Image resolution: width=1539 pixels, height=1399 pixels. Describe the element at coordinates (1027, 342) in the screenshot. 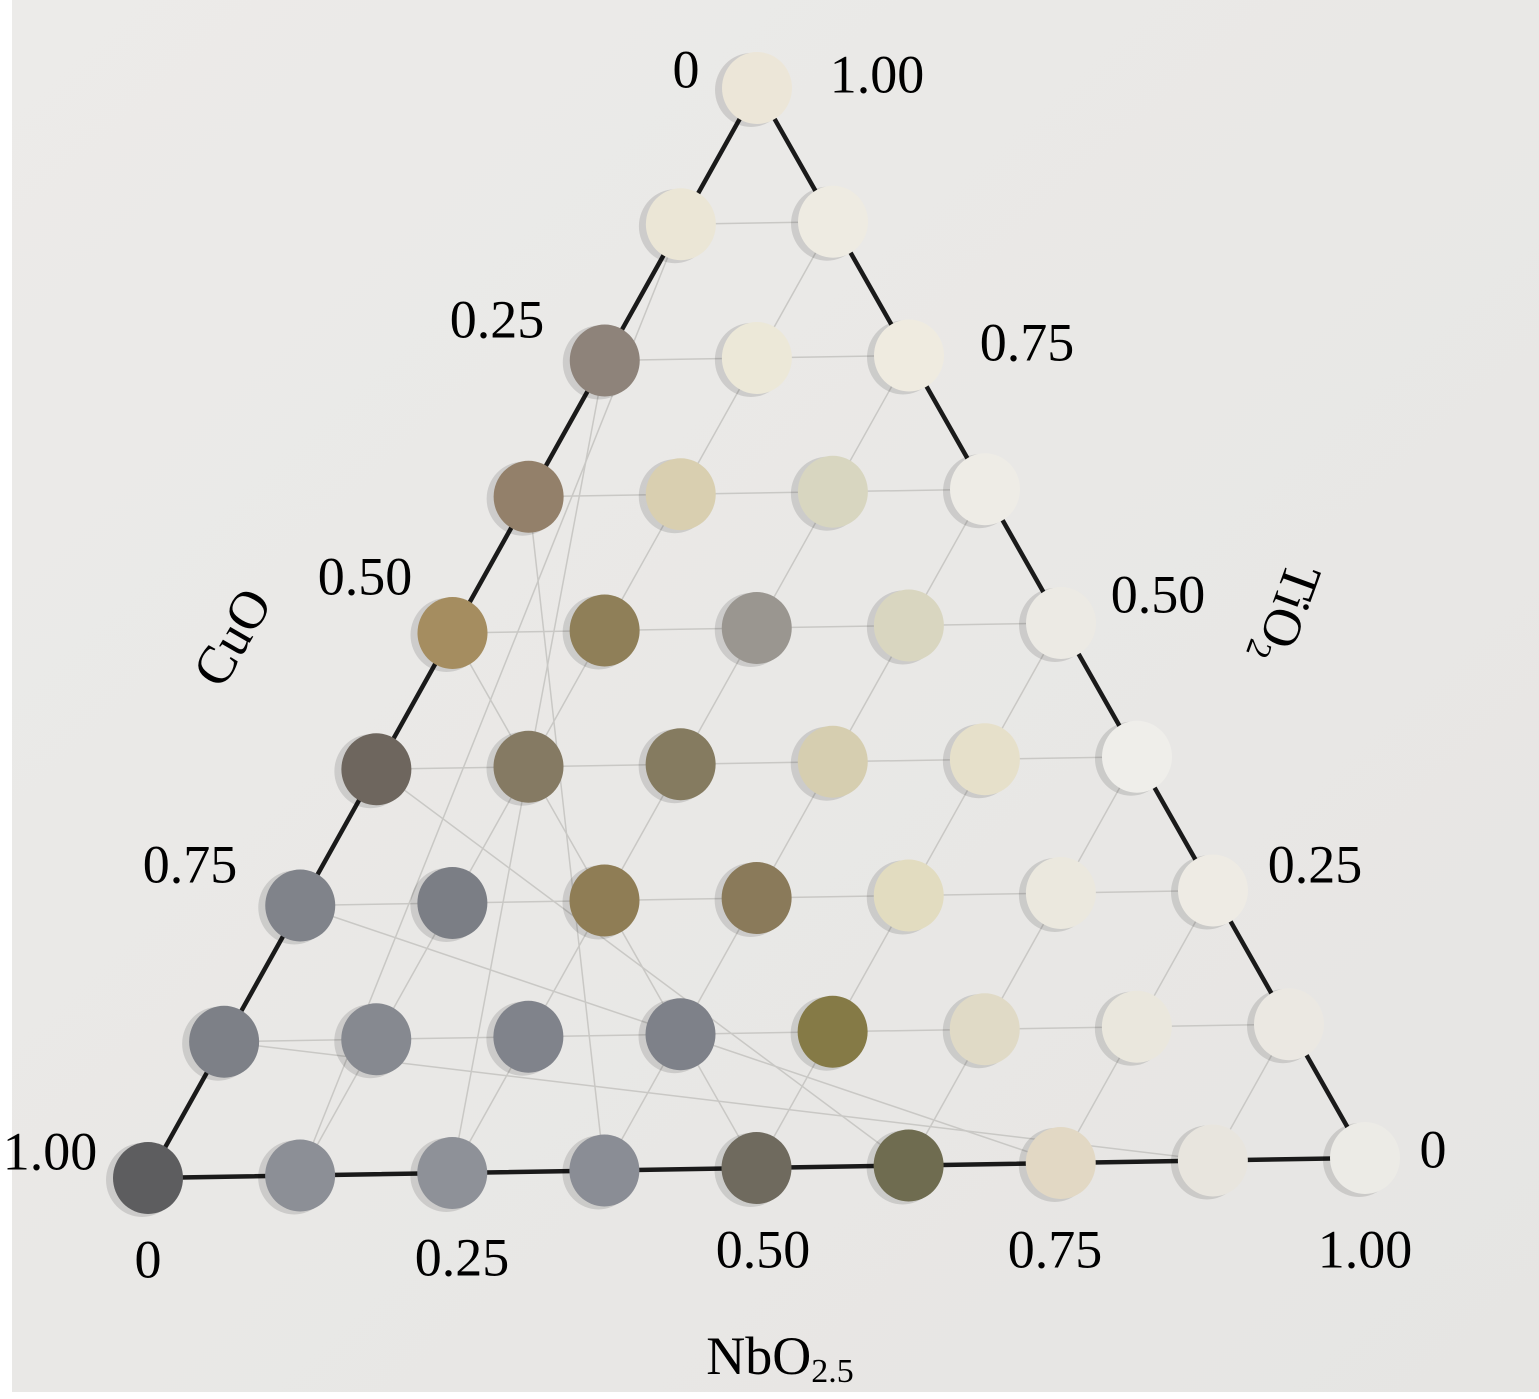

I see `tio2-tick-label: 0.75` at that location.